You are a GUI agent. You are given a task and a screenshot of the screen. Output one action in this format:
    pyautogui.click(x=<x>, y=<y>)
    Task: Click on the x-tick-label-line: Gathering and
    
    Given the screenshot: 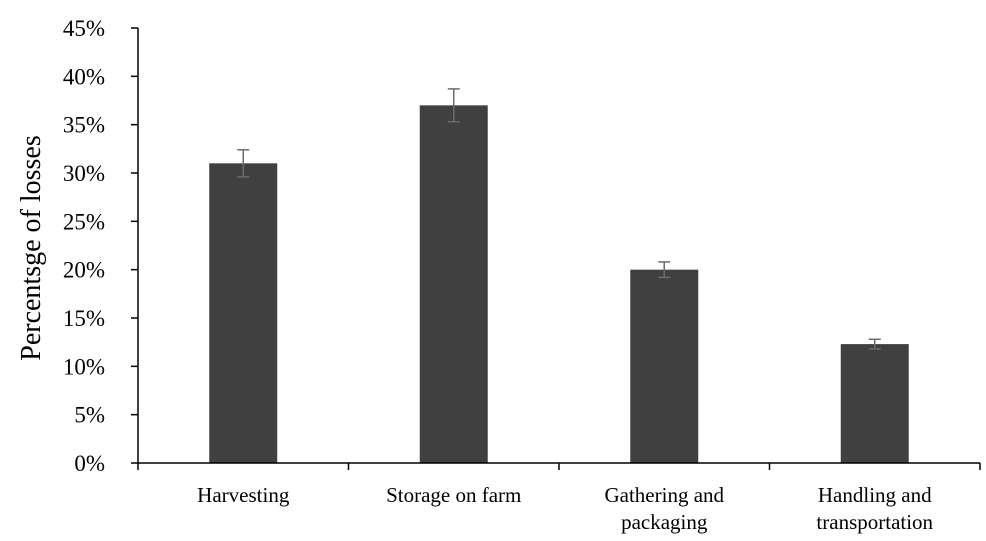 What is the action you would take?
    pyautogui.click(x=664, y=495)
    